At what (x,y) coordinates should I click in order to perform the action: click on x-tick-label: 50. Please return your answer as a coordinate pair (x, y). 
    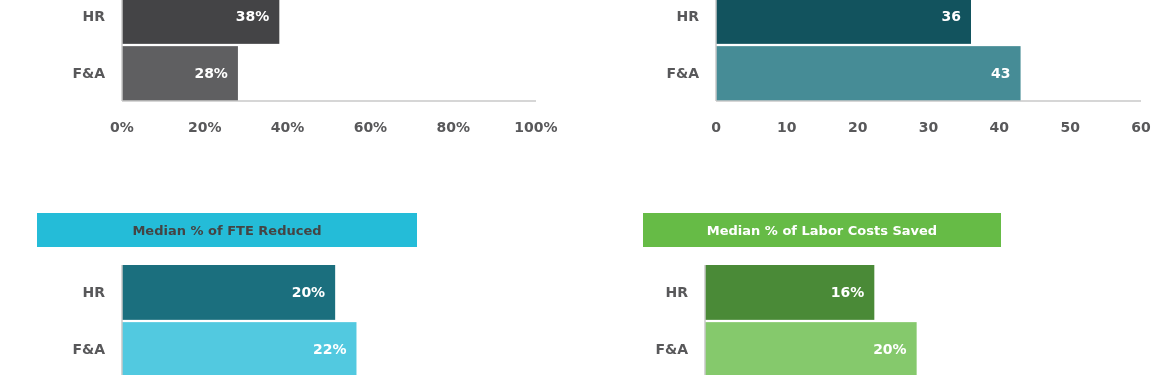
    Looking at the image, I should click on (1070, 127).